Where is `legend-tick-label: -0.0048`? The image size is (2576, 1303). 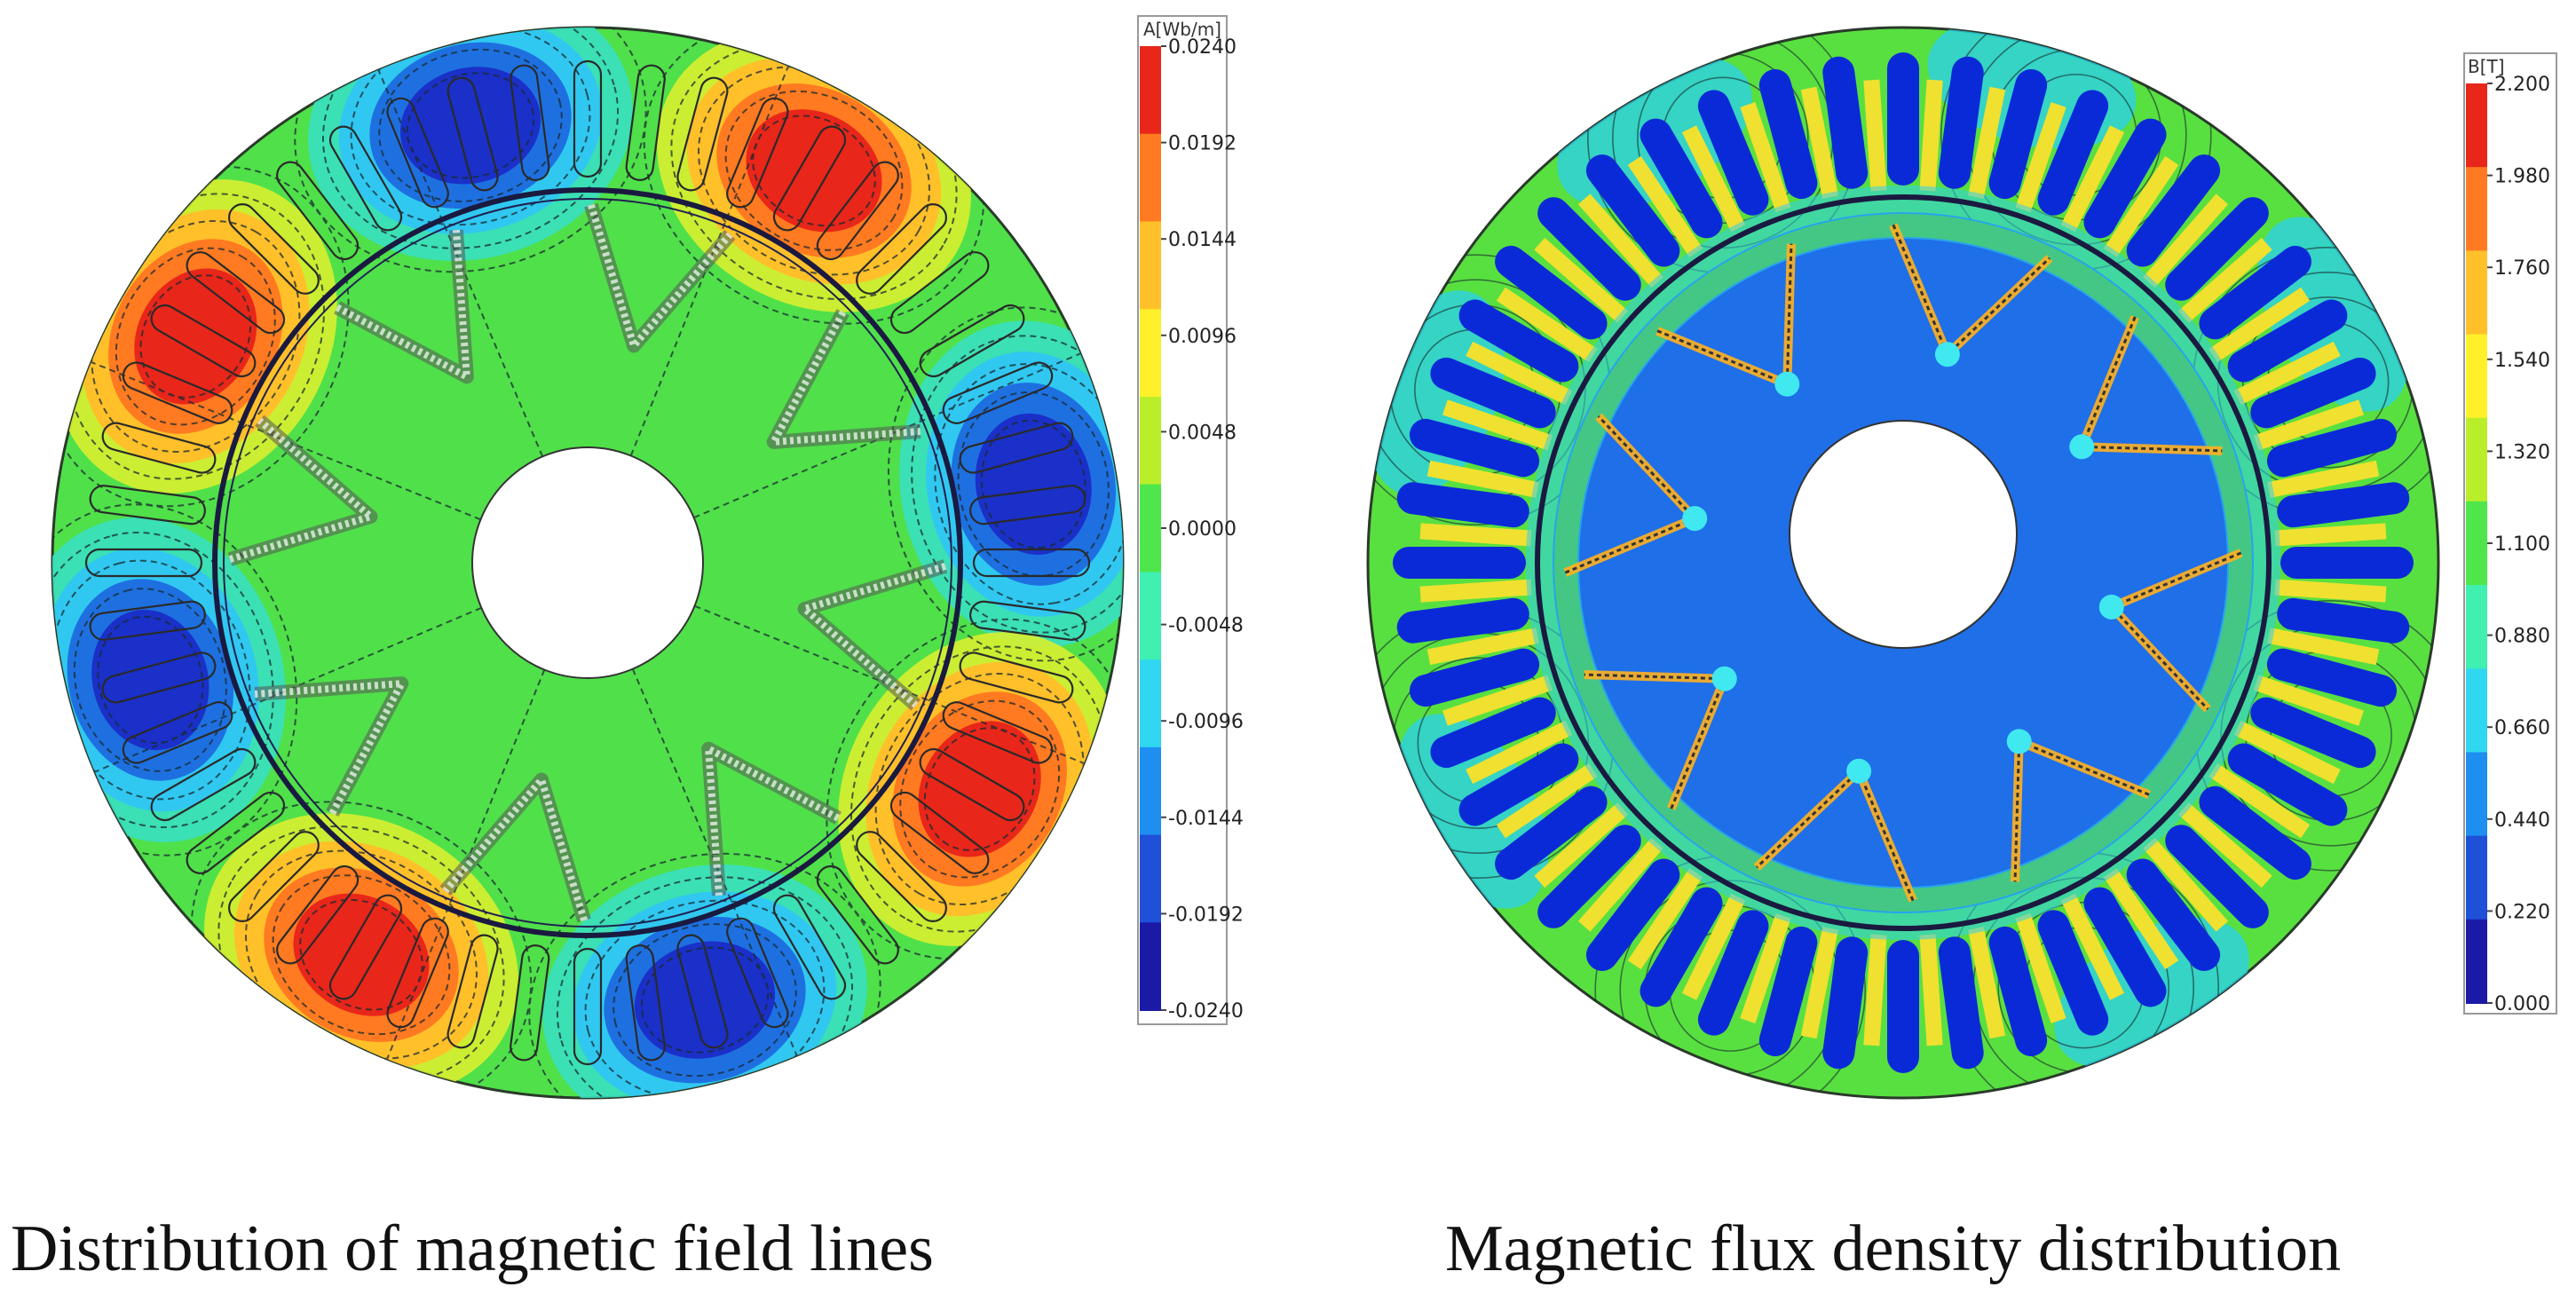
legend-tick-label: -0.0048 is located at coordinates (1205, 626).